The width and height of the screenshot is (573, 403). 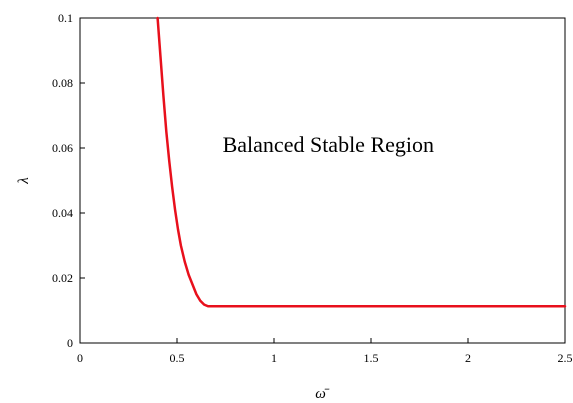 I want to click on y-tick-label: 0.06, so click(x=62, y=148).